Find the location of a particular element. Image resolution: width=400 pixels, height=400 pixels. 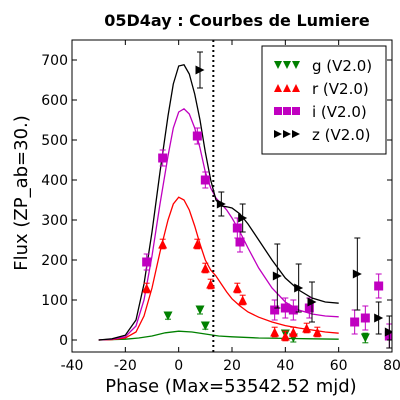

y-tick-label-2: 200 is located at coordinates (54, 261).